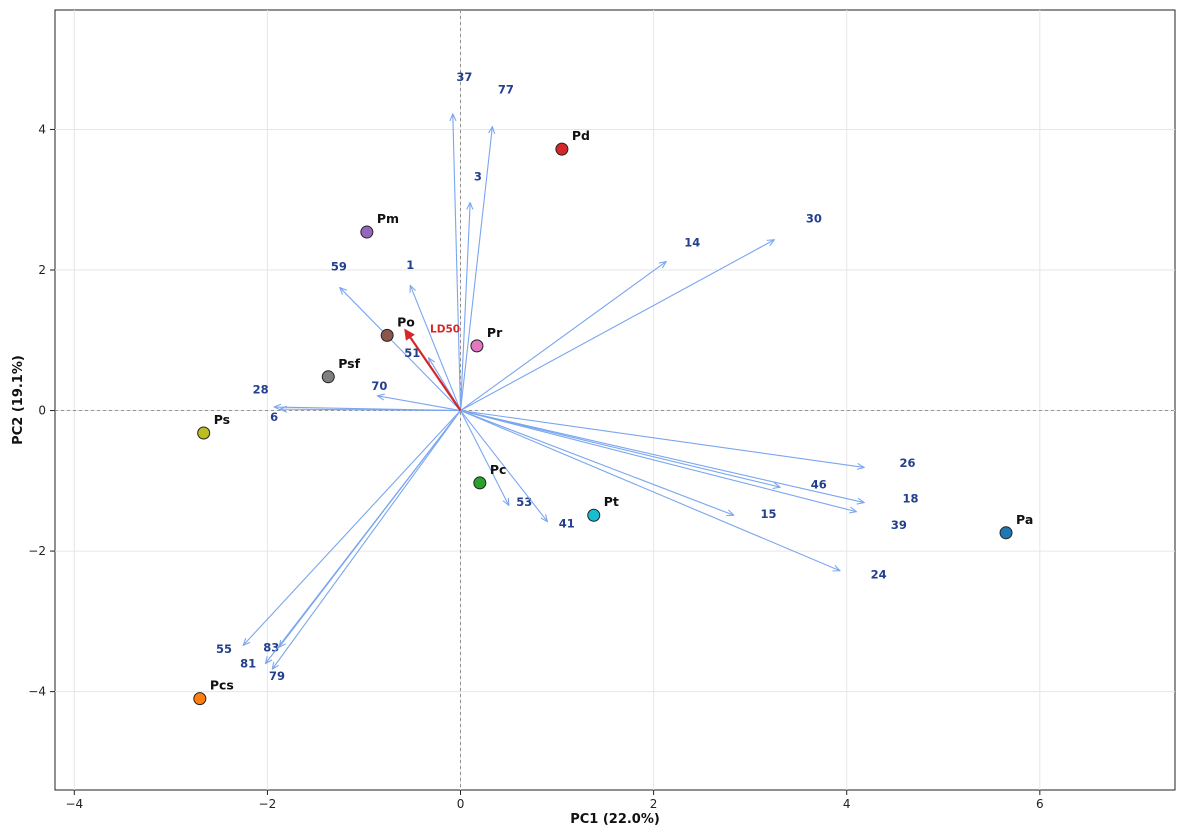 The image size is (1185, 835). I want to click on loading-label-59: 59, so click(339, 266).